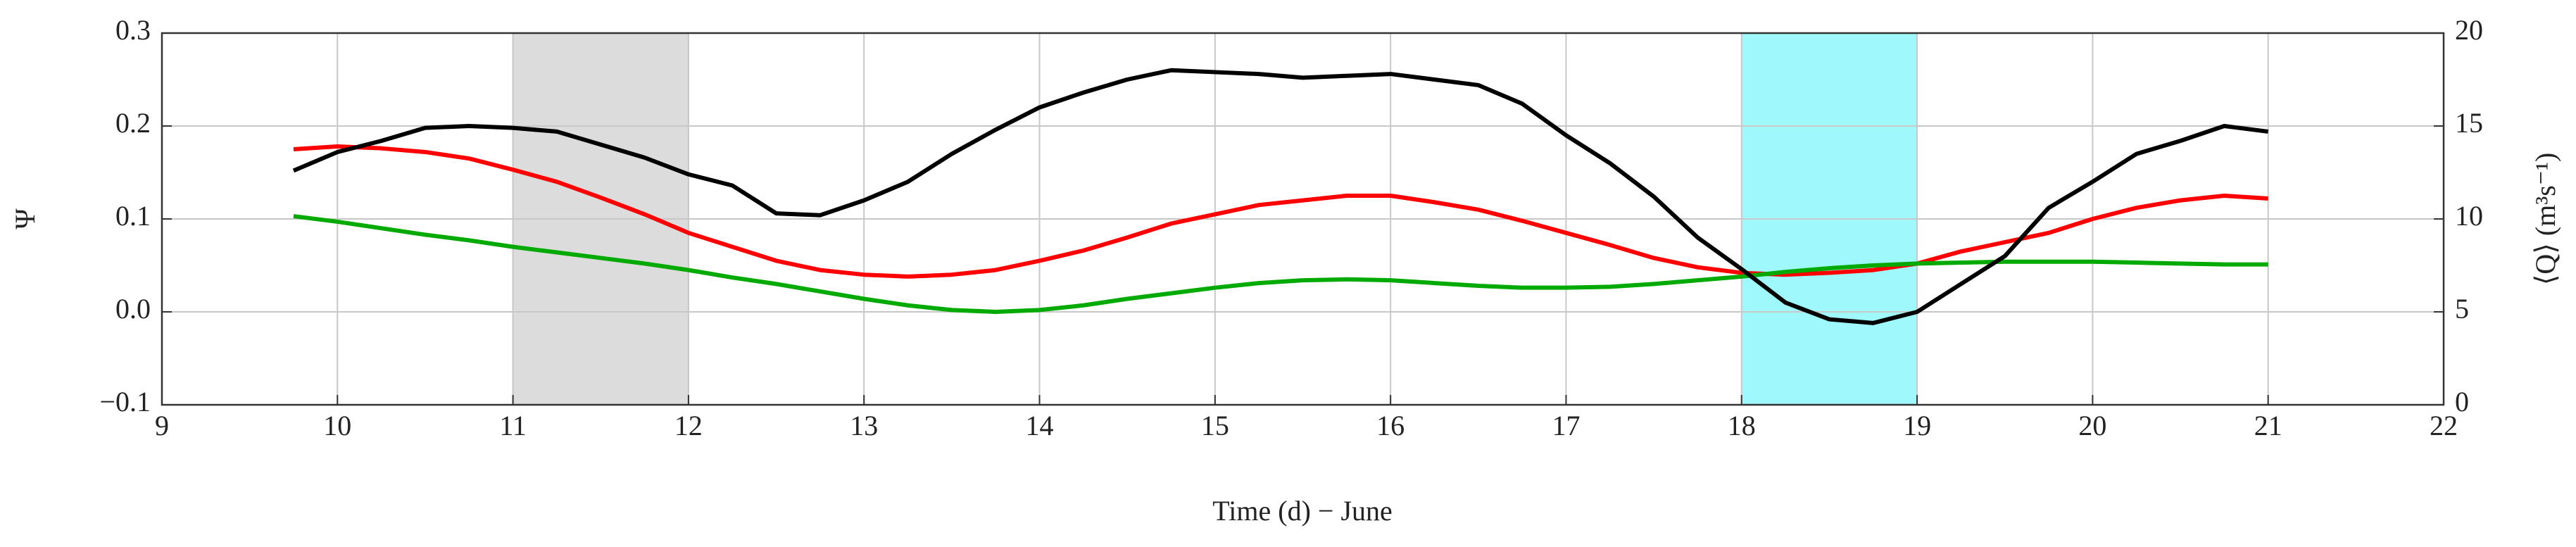 The image size is (2576, 547). What do you see at coordinates (162, 425) in the screenshot?
I see `x-tick-label: 9` at bounding box center [162, 425].